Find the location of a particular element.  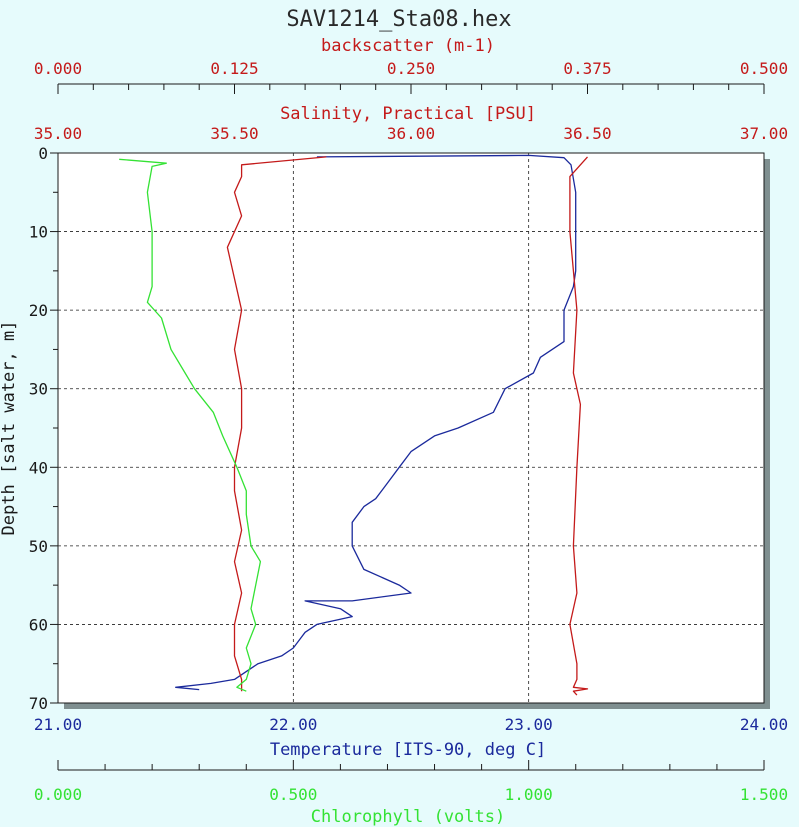

backscatter-tick-label: 0.000 is located at coordinates (58, 68).